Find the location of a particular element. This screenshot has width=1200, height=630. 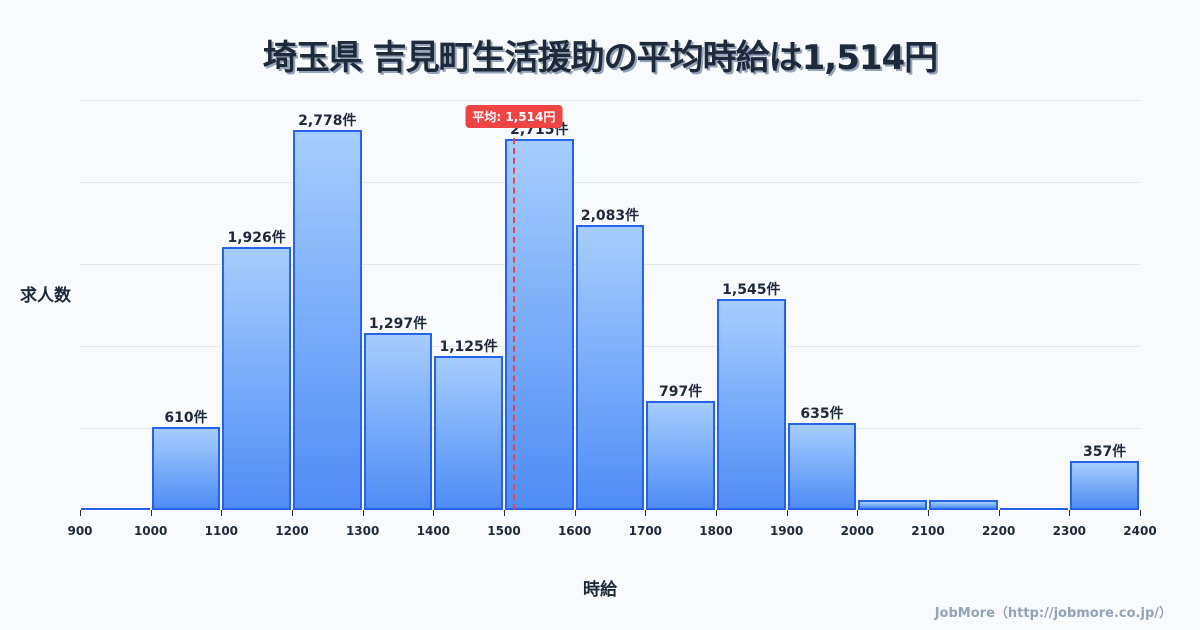

bar-value-label: 1,545件 is located at coordinates (751, 289).